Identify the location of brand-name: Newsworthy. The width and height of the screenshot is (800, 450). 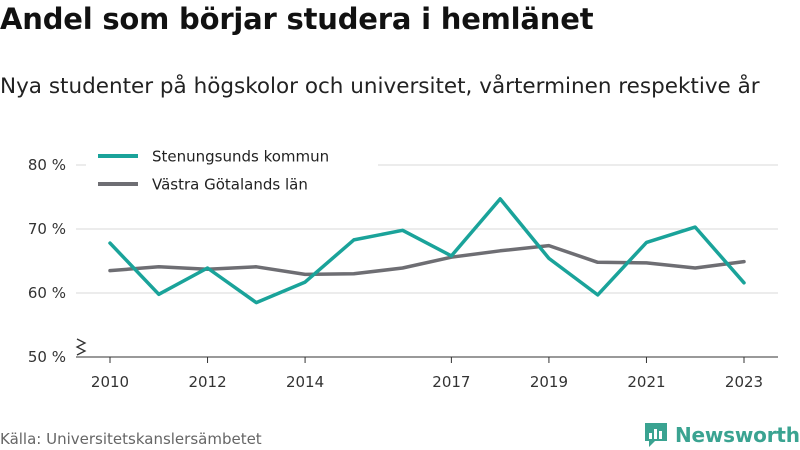
(737, 435).